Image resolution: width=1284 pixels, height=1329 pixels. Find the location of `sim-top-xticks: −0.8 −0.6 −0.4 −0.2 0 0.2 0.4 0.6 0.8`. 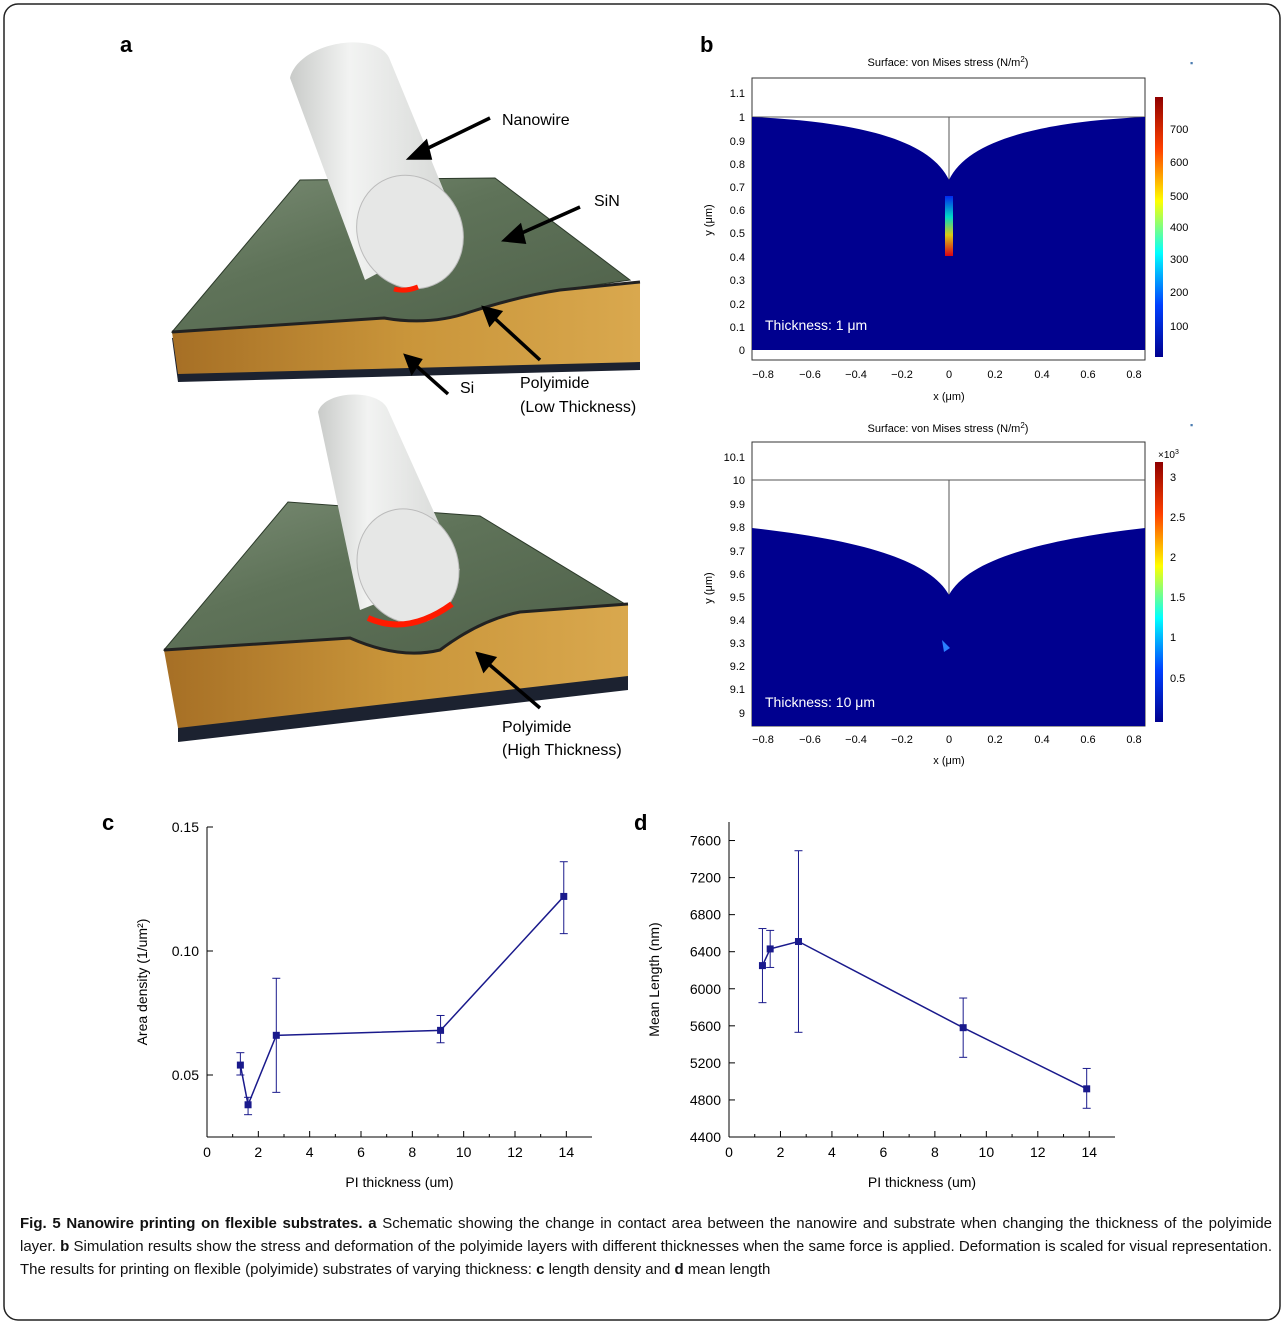

sim-top-xticks: −0.8 −0.6 −0.4 −0.2 0 0.2 0.4 0.6 0.8 is located at coordinates (947, 375).